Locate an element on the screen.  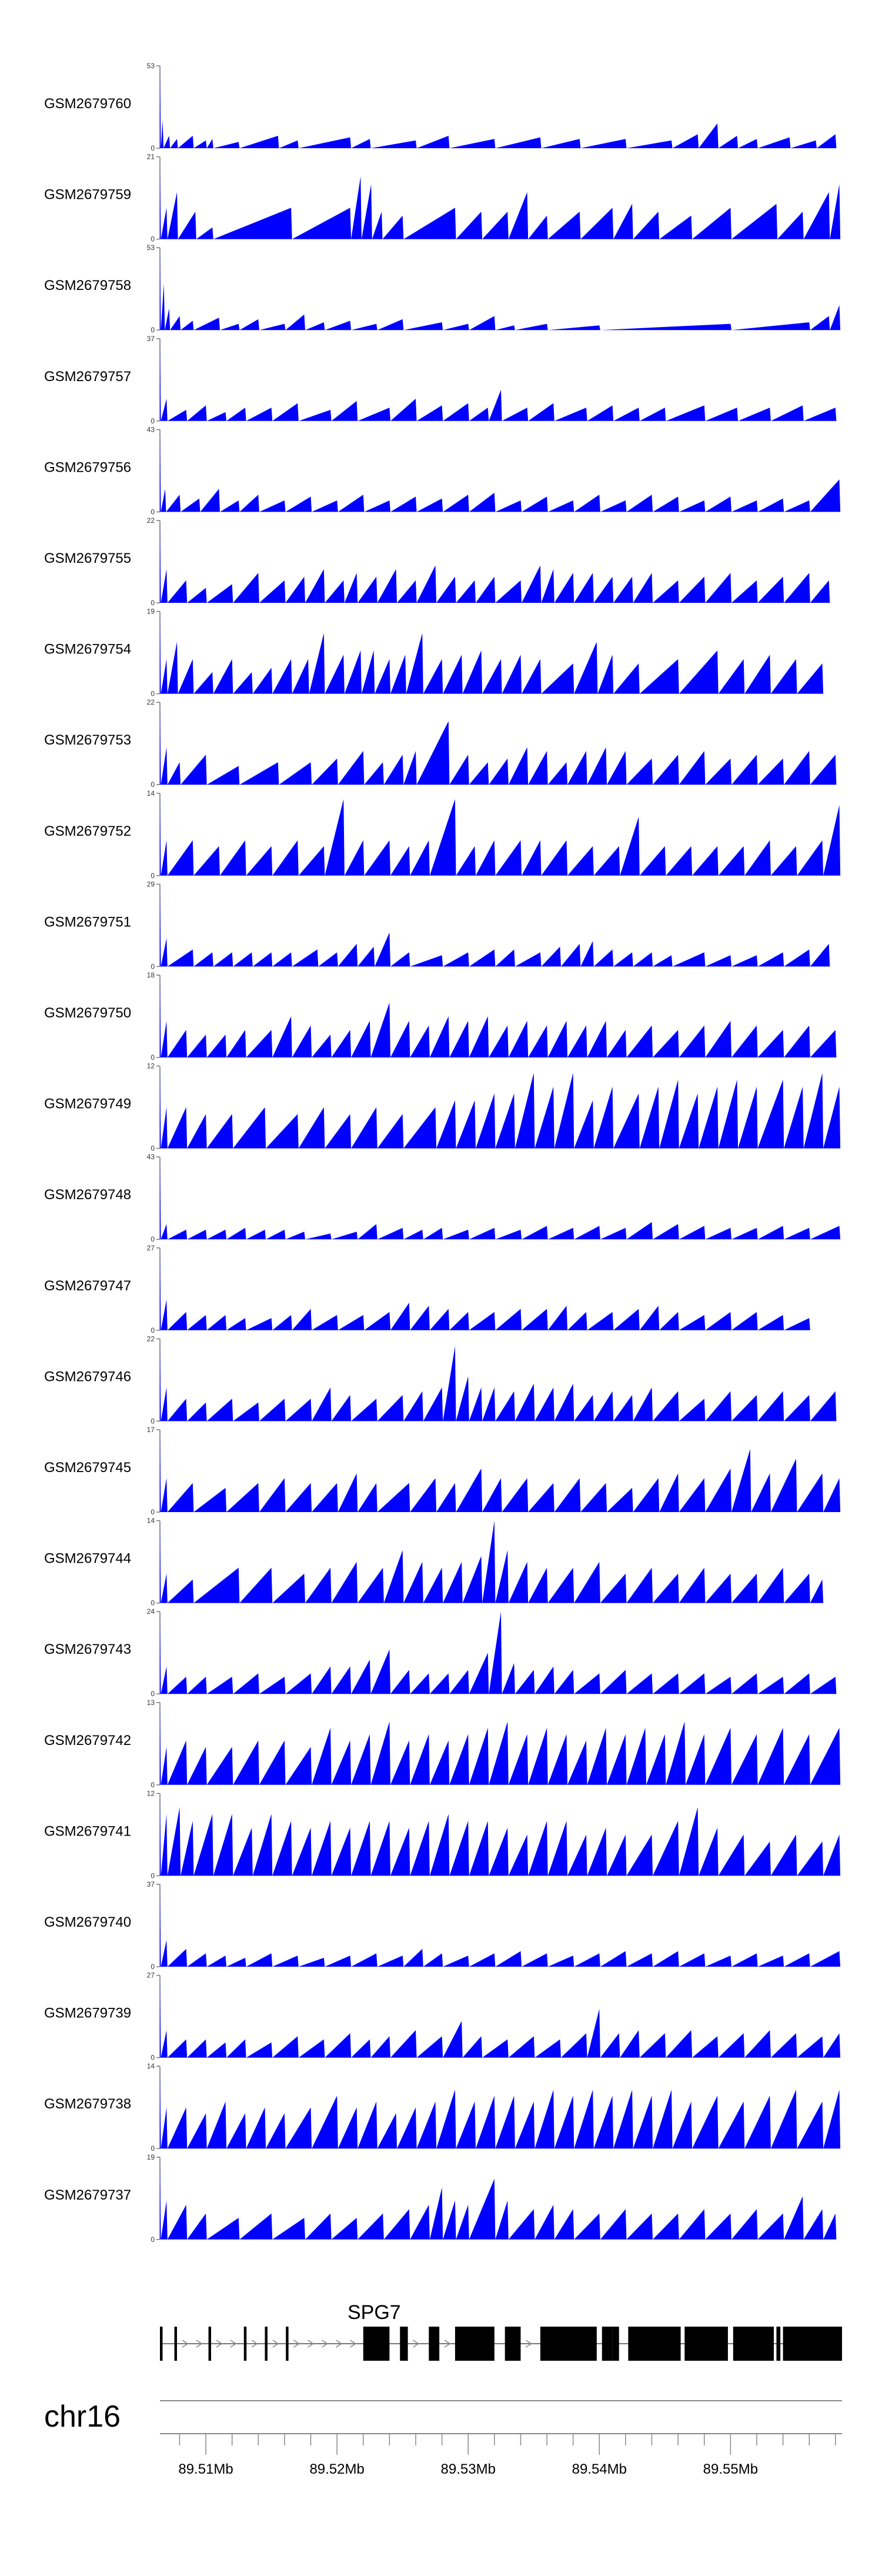
track-GSM2679740: GSM2679740 37 0 is located at coordinates (442, 1925).